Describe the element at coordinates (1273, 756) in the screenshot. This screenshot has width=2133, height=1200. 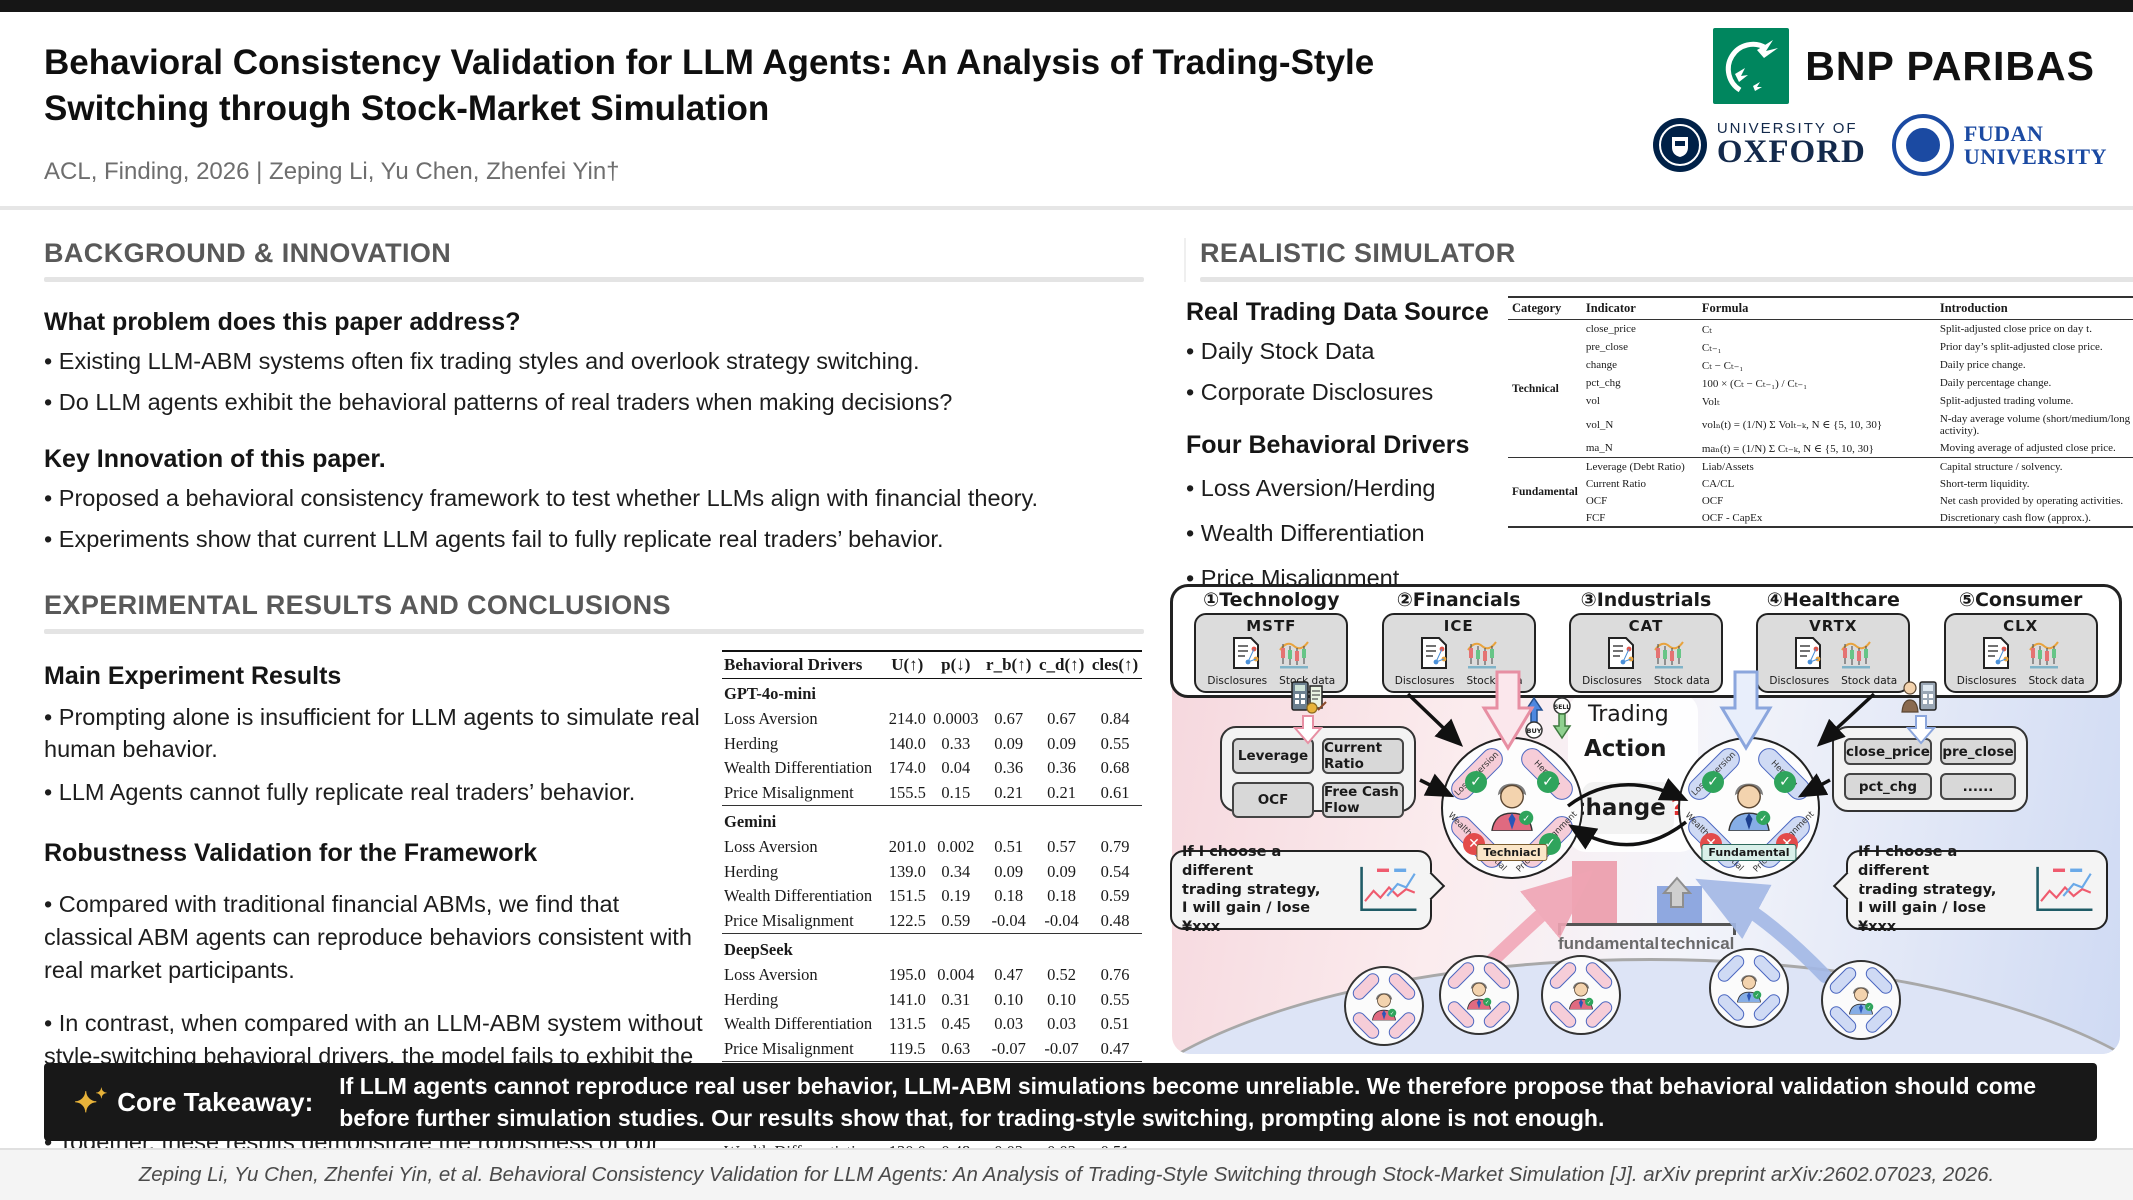
I see `indicator-chip: Leverage` at that location.